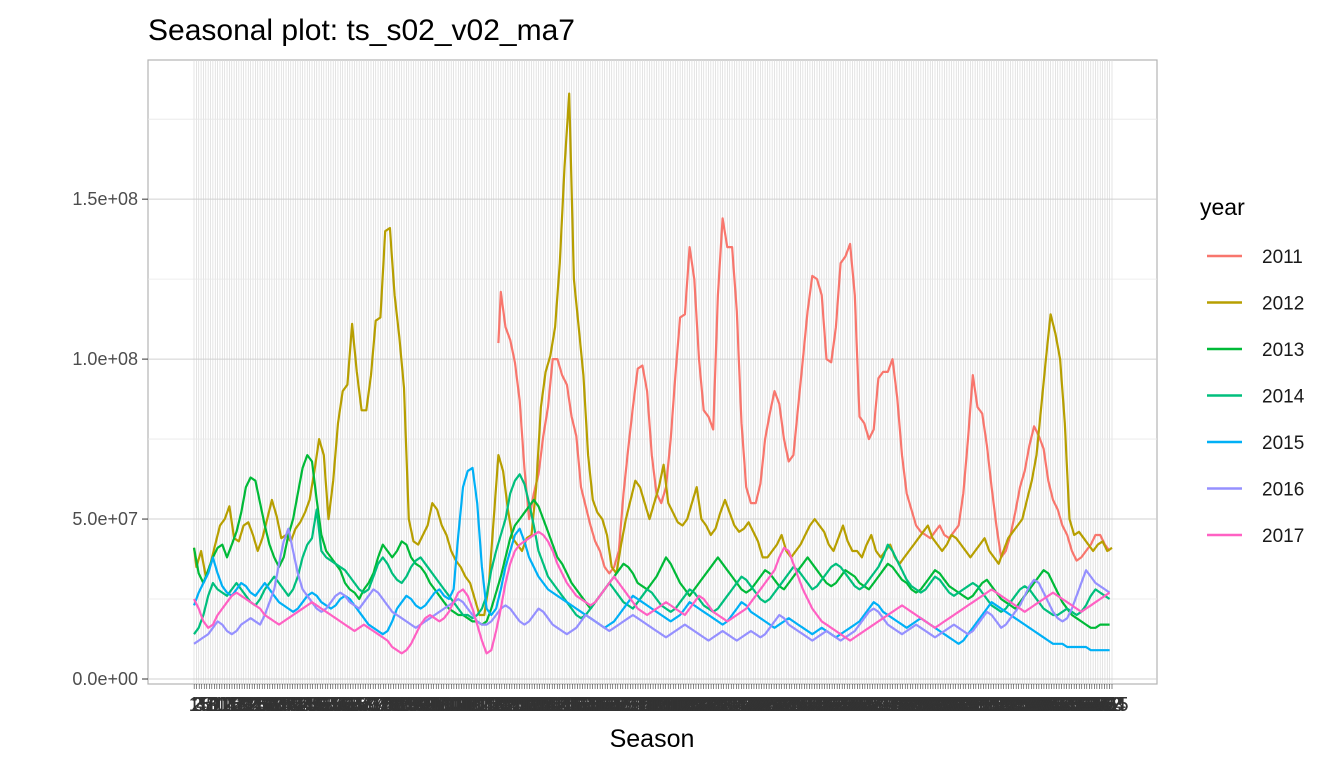  What do you see at coordinates (255, 705) in the screenshot?
I see `x-tick-label: 25` at bounding box center [255, 705].